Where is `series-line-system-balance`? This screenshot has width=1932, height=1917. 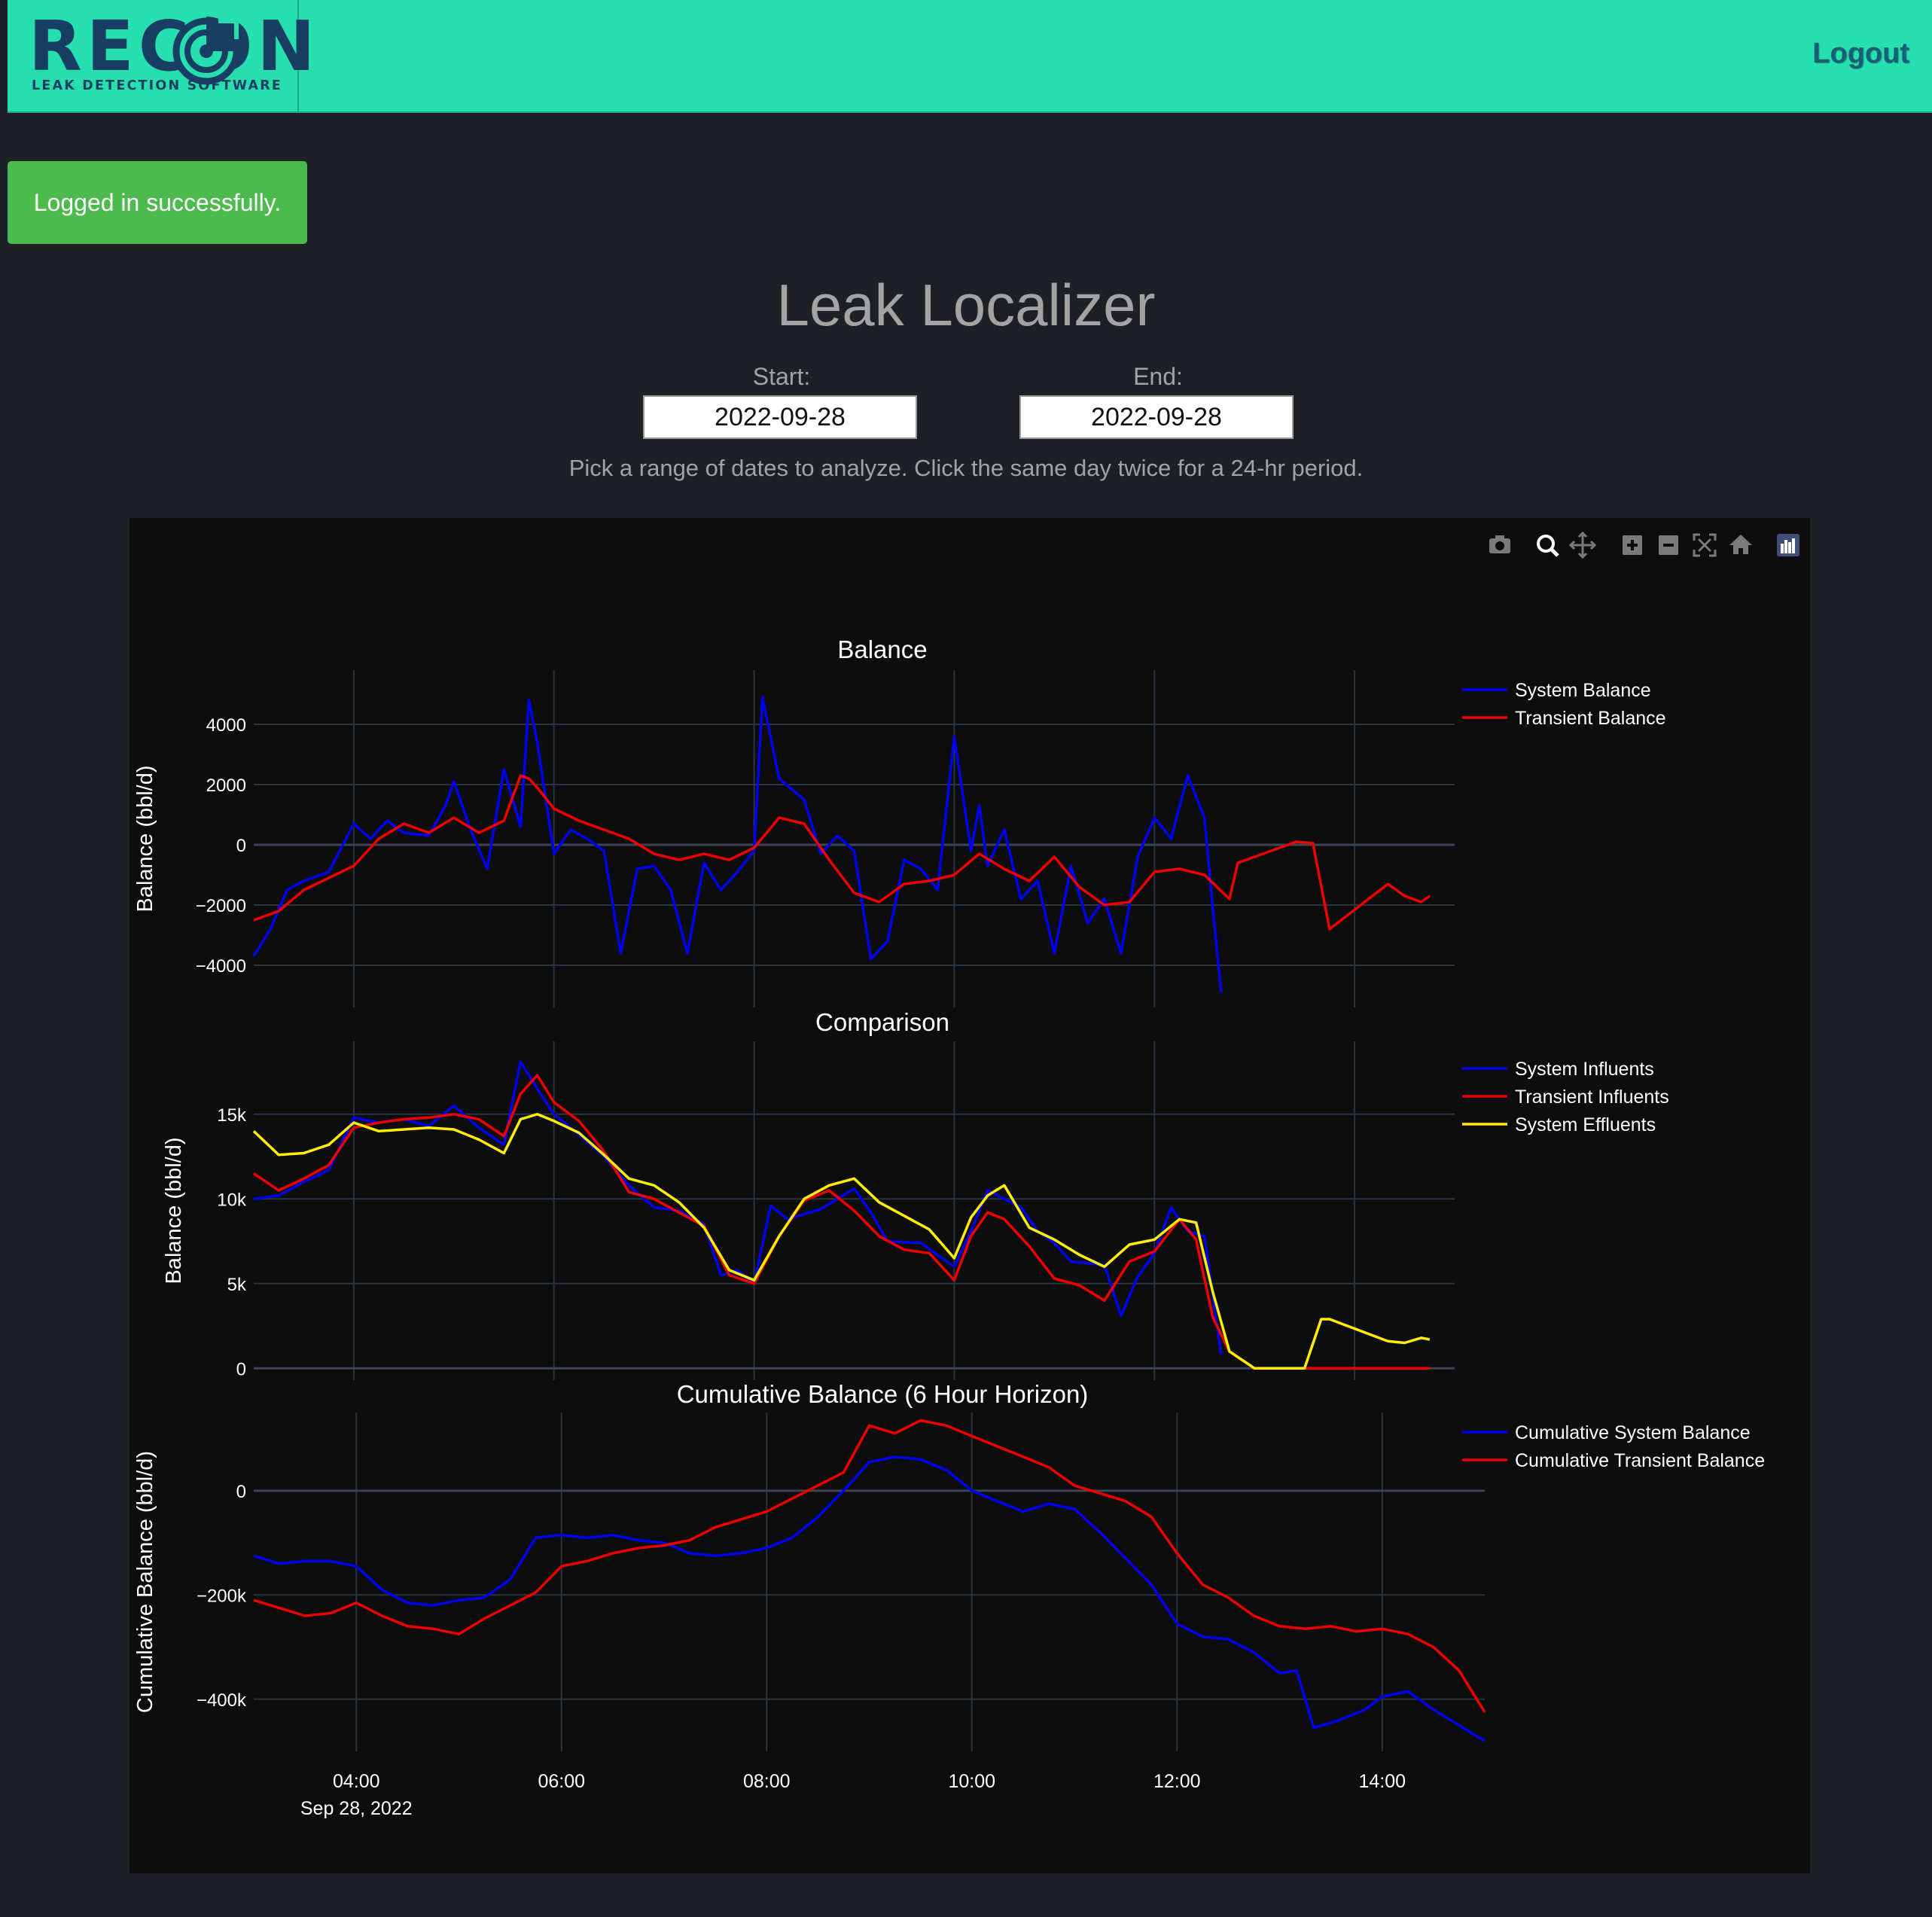 series-line-system-balance is located at coordinates (737, 844).